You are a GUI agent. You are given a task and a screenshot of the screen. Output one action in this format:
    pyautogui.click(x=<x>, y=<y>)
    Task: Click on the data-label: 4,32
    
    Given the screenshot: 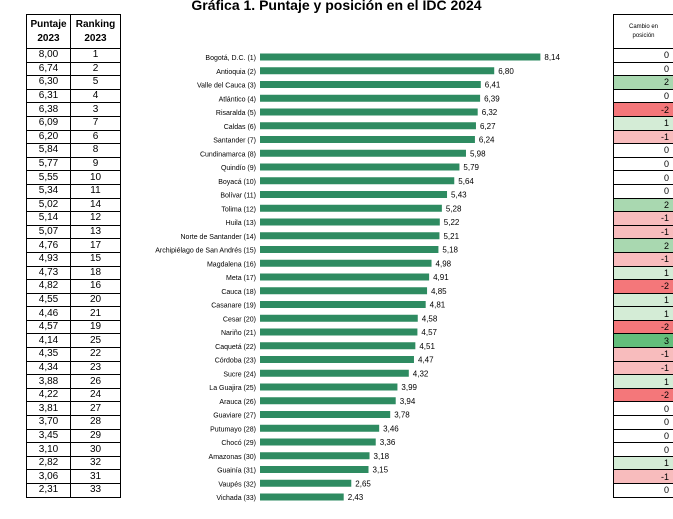 What is the action you would take?
    pyautogui.click(x=421, y=373)
    